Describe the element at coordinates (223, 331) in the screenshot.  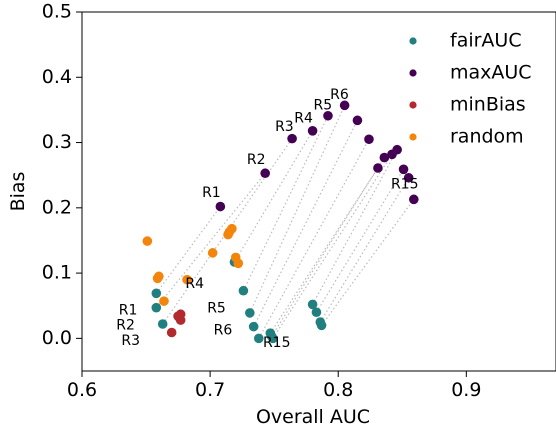
I see `annotation-r6-12: R6` at that location.